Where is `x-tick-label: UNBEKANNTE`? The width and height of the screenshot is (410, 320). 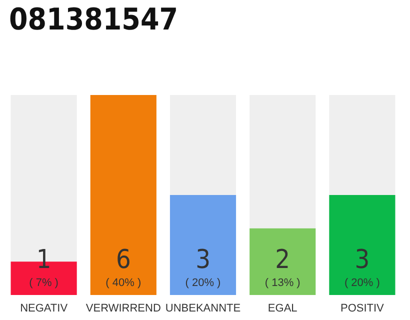 x-tick-label: UNBEKANNTE is located at coordinates (203, 308).